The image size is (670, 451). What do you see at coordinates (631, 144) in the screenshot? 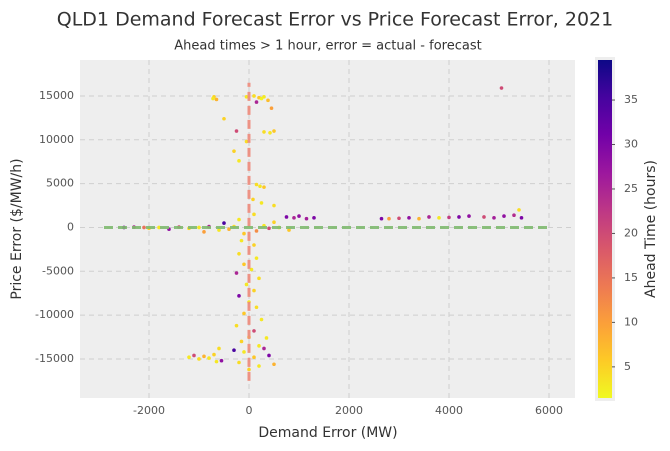
I see `colorbar-tick-label: 30` at bounding box center [631, 144].